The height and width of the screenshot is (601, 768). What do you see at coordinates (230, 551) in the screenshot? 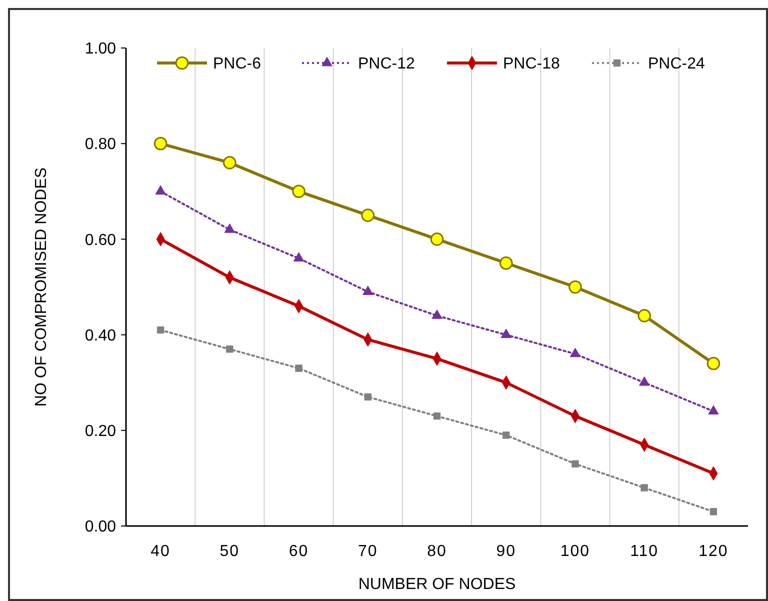
I see `x-tick-label: 50` at bounding box center [230, 551].